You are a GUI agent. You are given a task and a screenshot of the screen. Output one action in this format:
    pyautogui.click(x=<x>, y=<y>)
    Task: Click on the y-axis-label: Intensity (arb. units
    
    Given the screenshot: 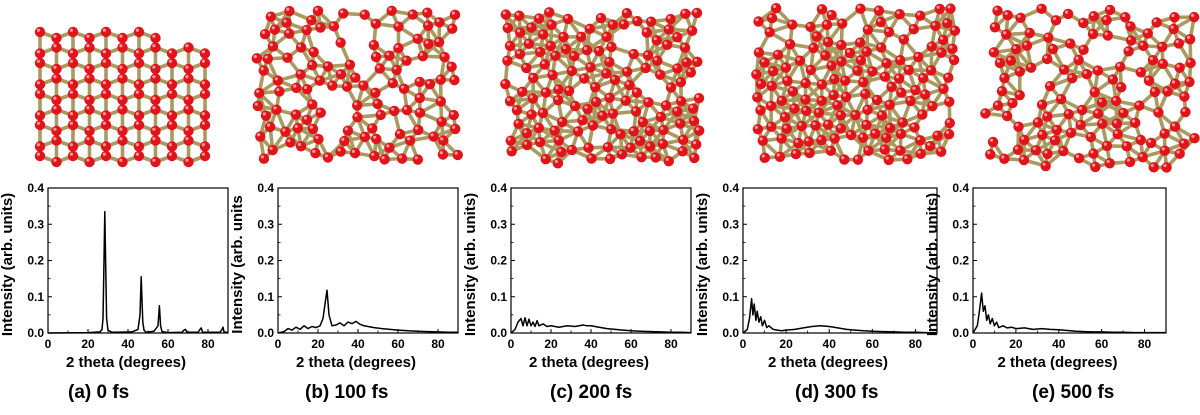 What is the action you would take?
    pyautogui.click(x=237, y=264)
    